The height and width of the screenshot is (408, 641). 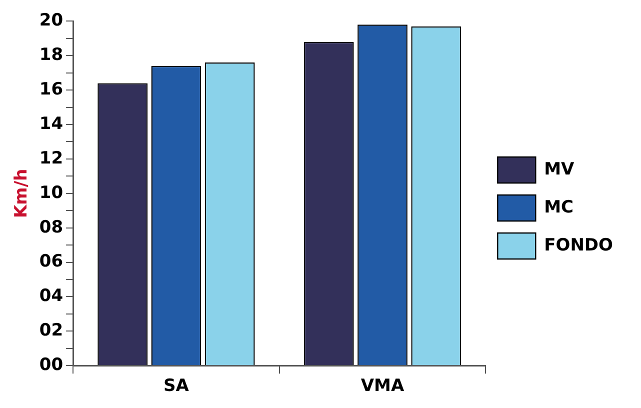 I want to click on y-tick-label: 14, so click(x=51, y=124).